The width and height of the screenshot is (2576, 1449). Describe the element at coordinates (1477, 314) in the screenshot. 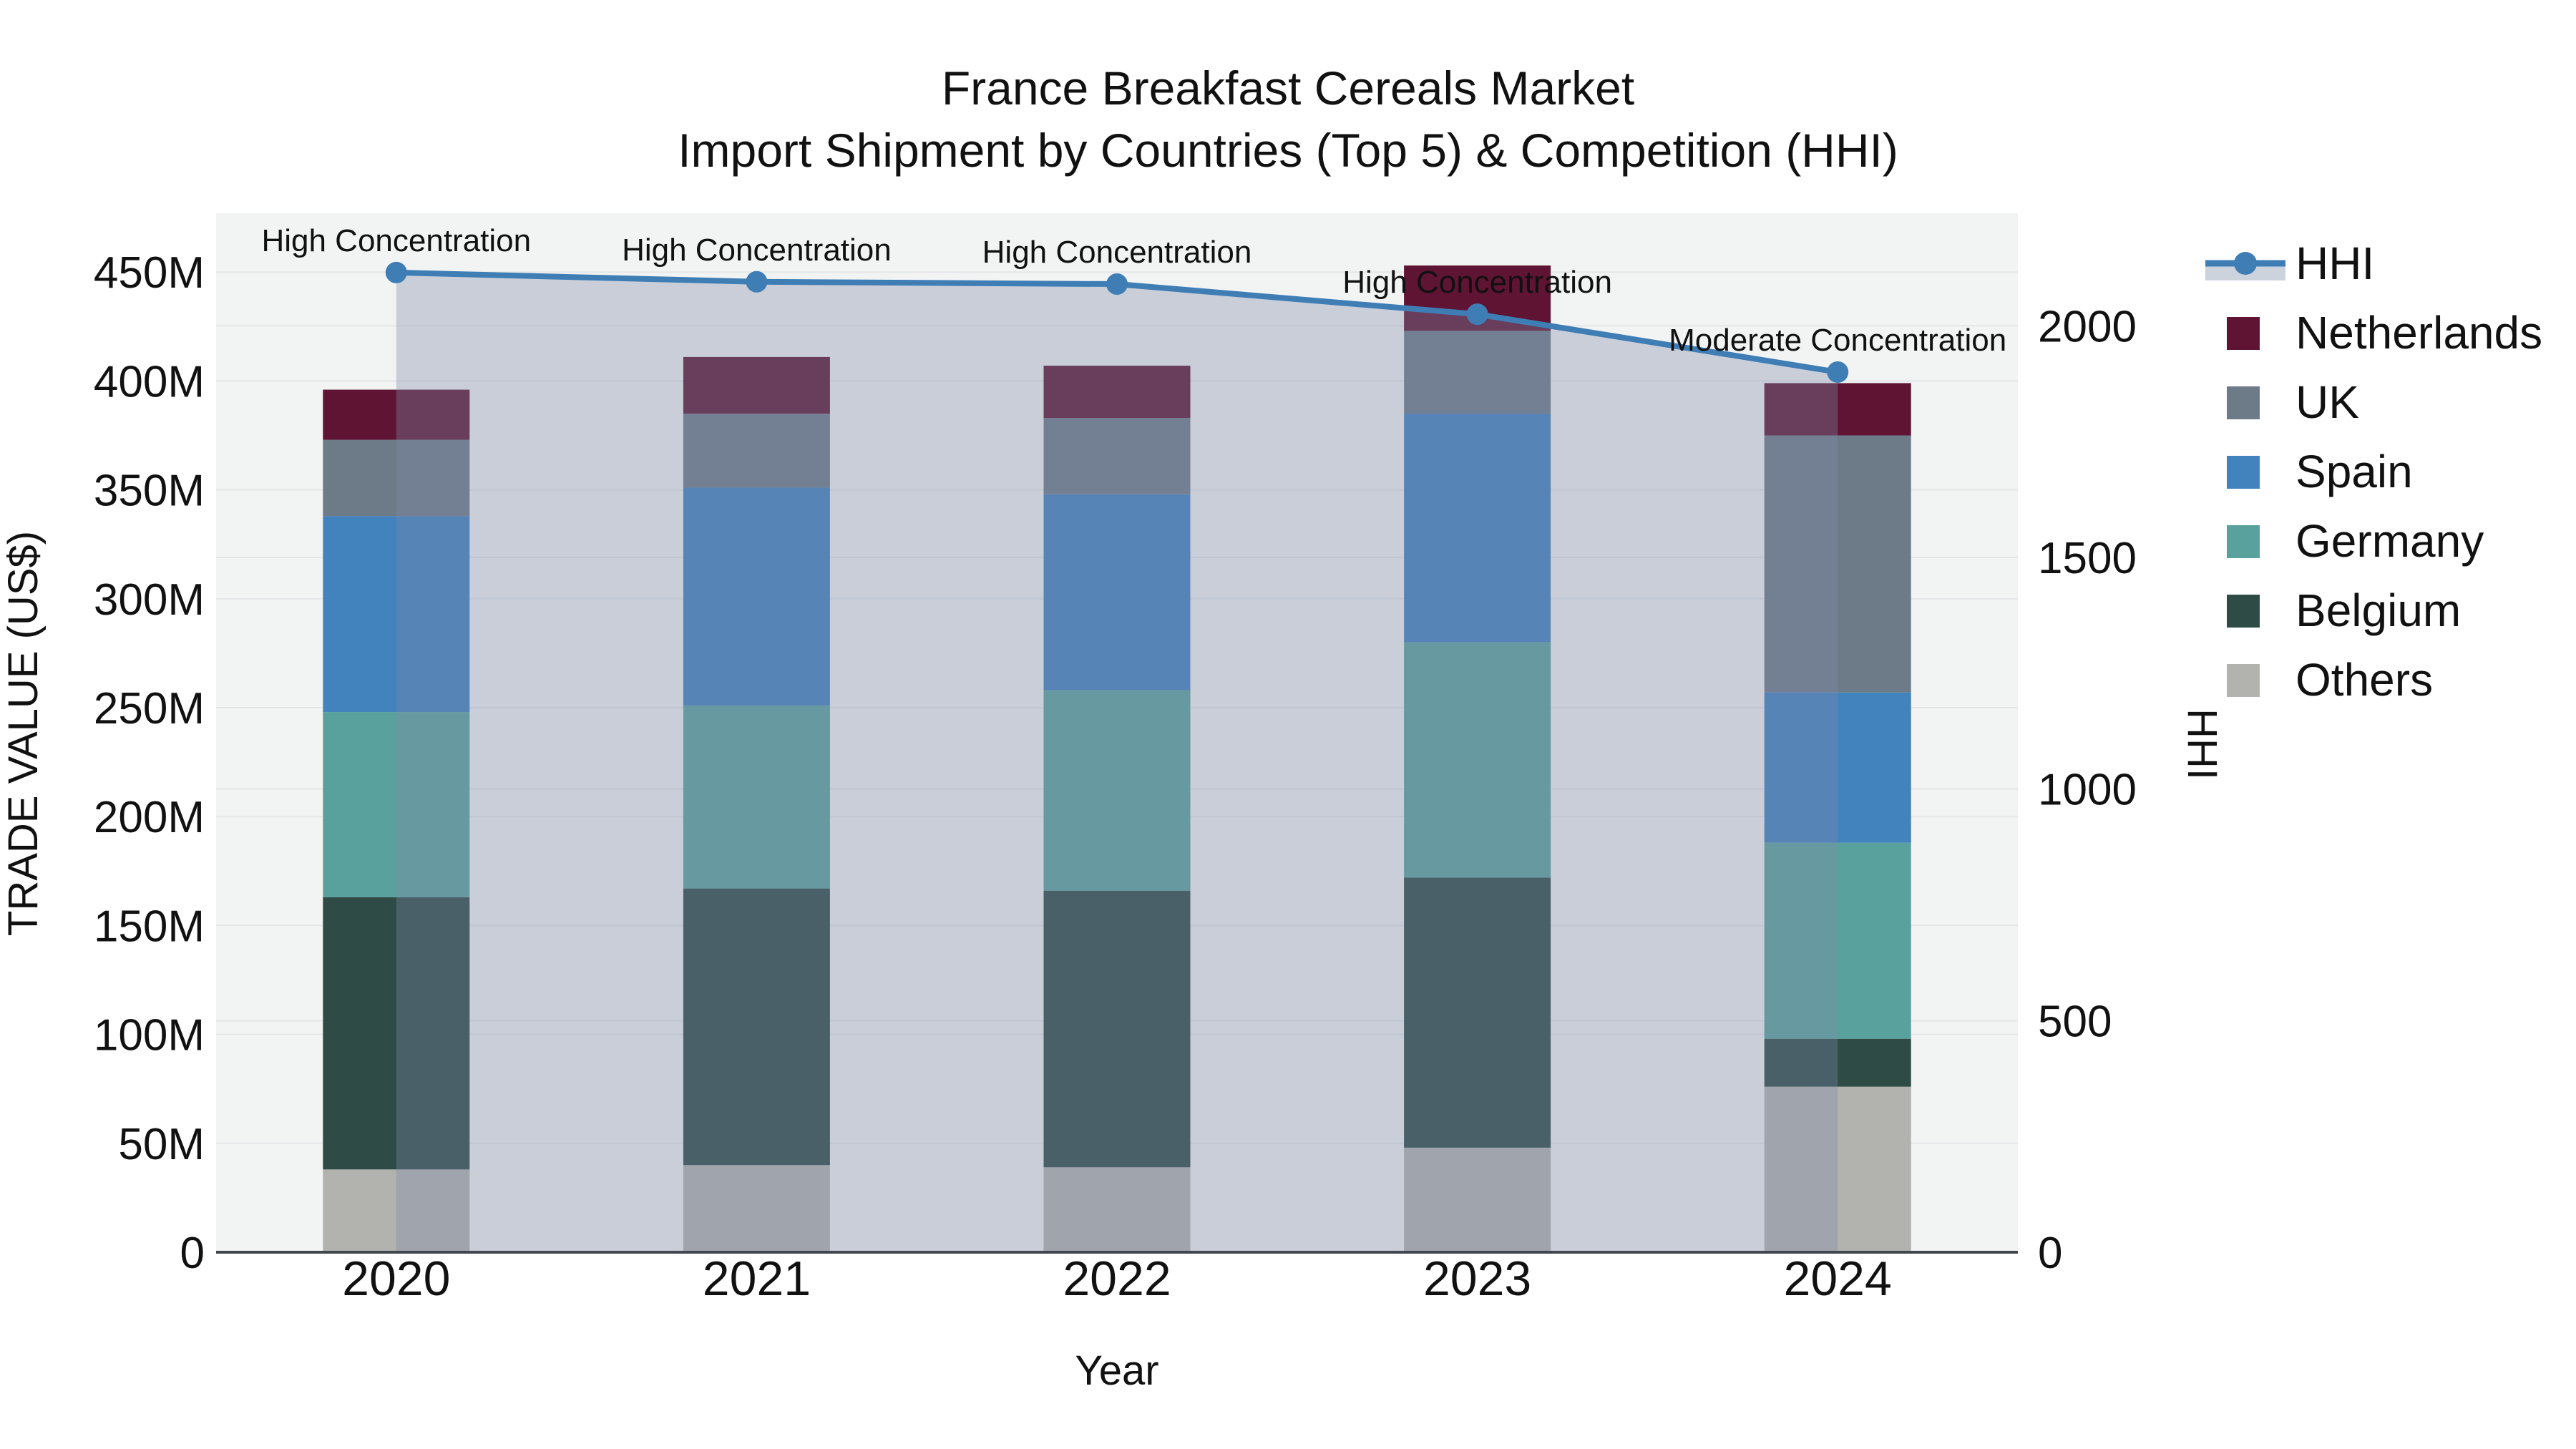

I see `hhi-marker-2023` at that location.